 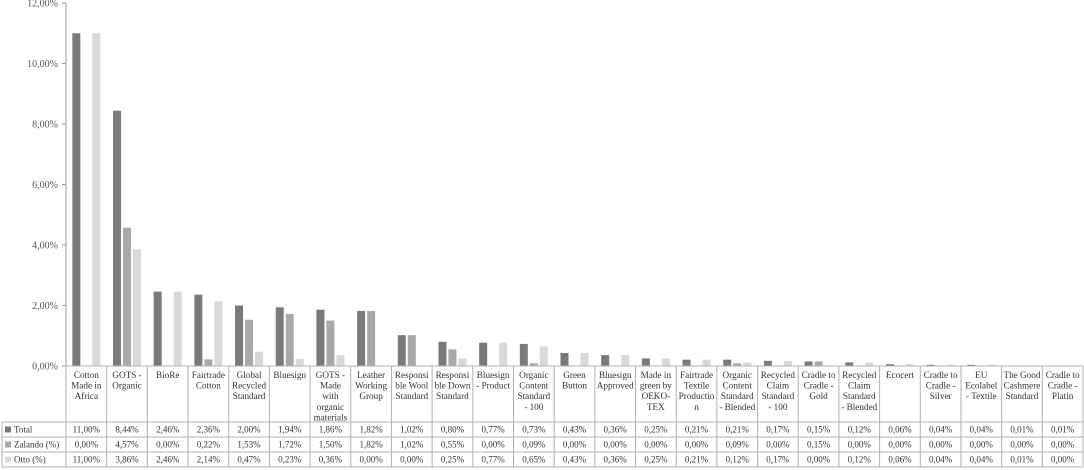 I want to click on data-label: 1,86%, so click(x=331, y=430).